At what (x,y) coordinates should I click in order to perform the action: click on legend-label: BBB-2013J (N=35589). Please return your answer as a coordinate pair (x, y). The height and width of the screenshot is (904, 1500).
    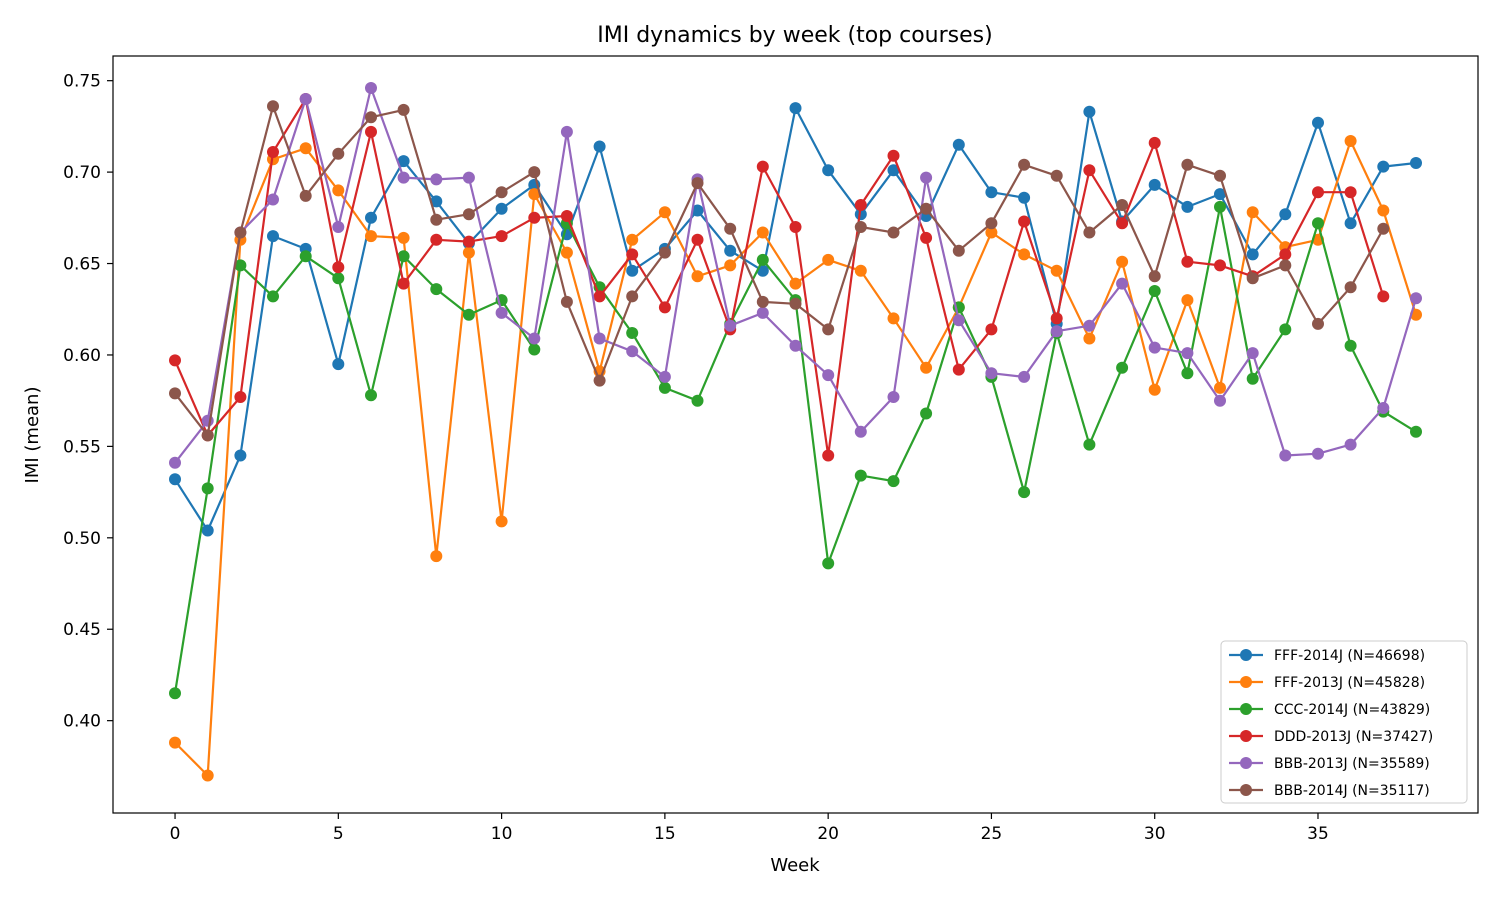
    Looking at the image, I should click on (1352, 764).